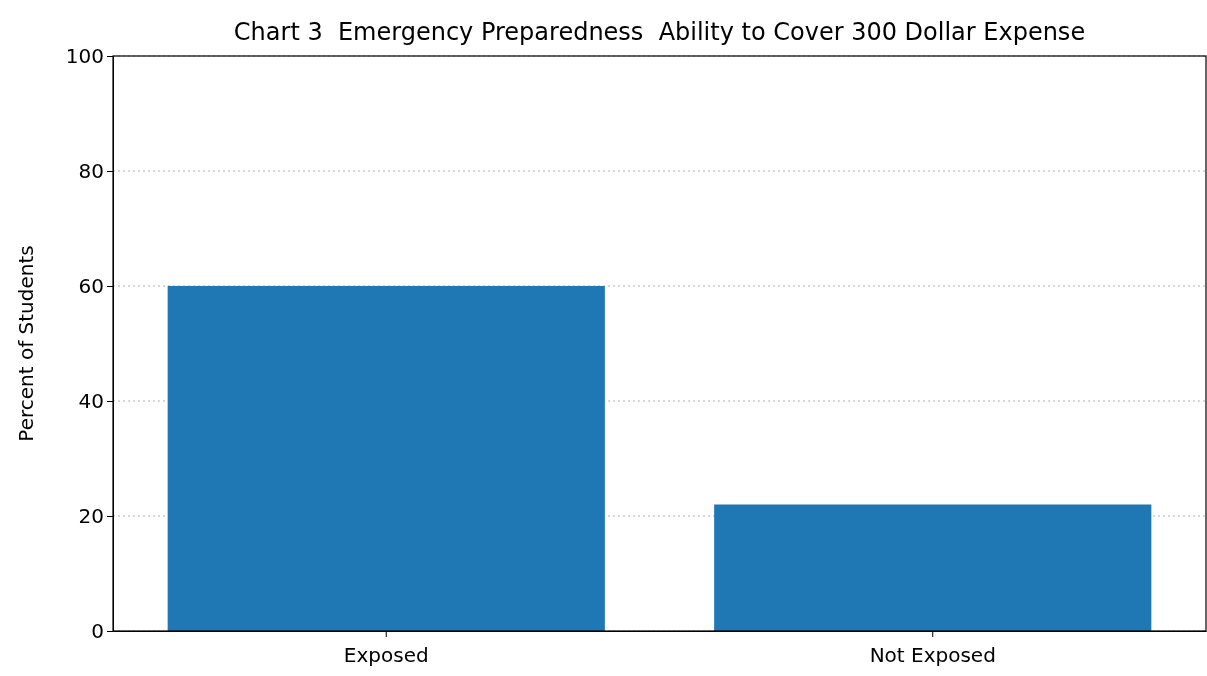 The height and width of the screenshot is (676, 1207). I want to click on x-tick-label: Not Exposed, so click(932, 655).